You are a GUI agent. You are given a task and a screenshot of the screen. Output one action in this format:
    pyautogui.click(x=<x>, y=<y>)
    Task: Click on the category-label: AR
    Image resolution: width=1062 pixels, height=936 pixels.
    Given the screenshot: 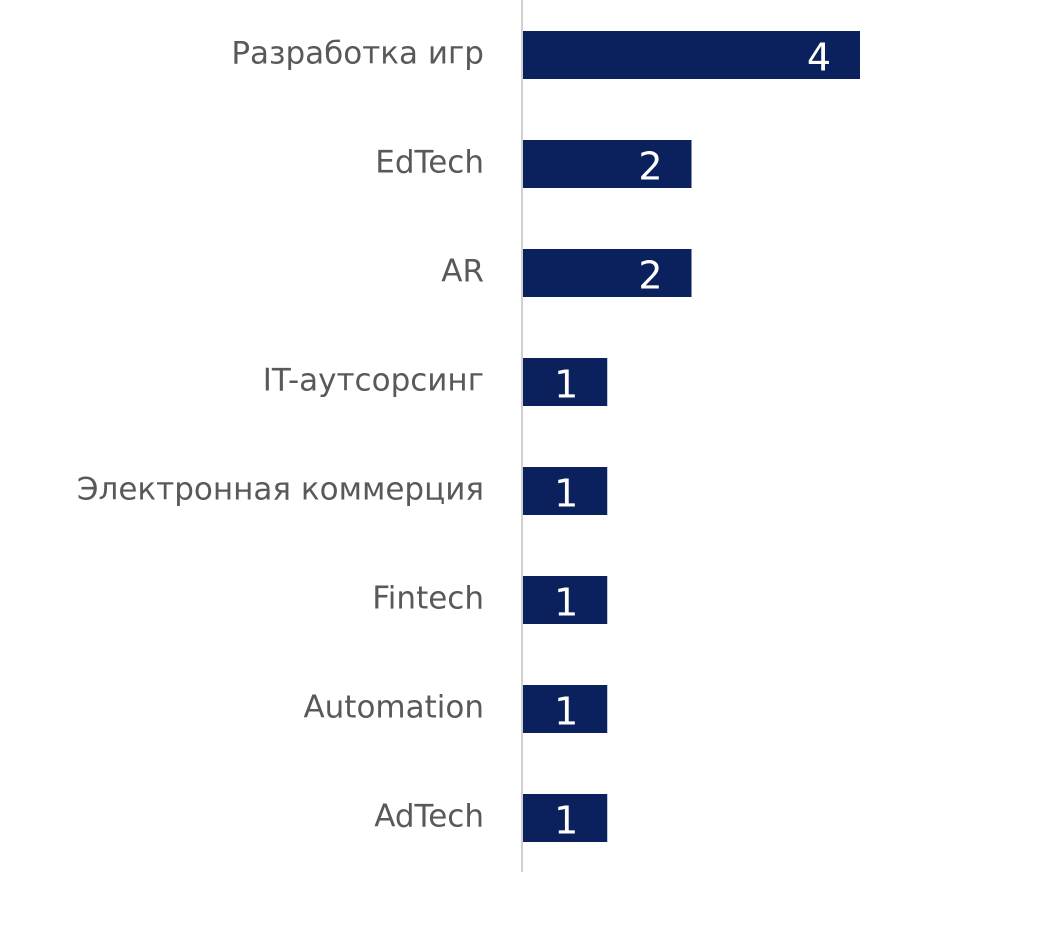 What is the action you would take?
    pyautogui.click(x=462, y=272)
    